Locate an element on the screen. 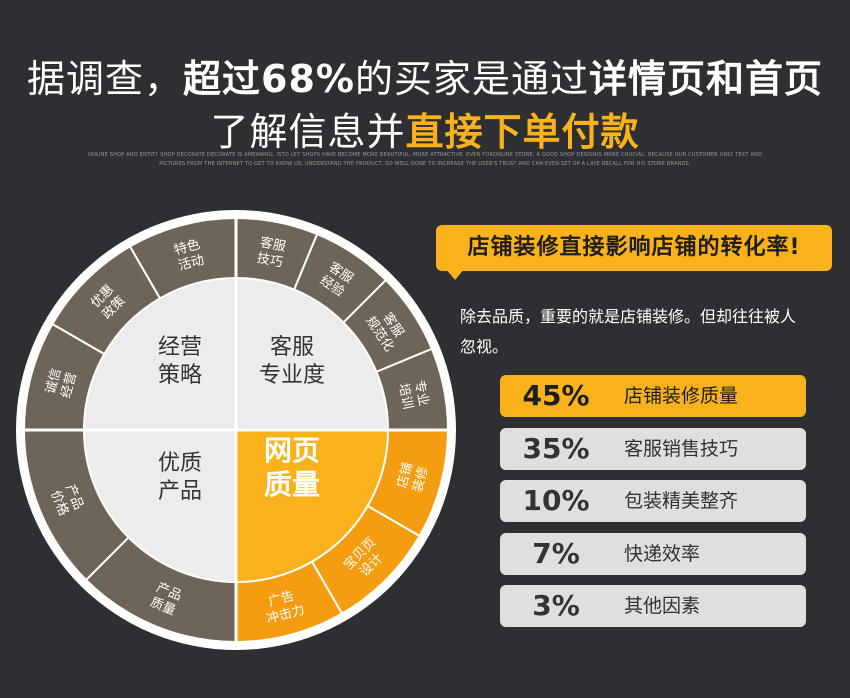 Image resolution: width=850 pixels, height=698 pixels. quadrant-label: 客服 is located at coordinates (292, 347).